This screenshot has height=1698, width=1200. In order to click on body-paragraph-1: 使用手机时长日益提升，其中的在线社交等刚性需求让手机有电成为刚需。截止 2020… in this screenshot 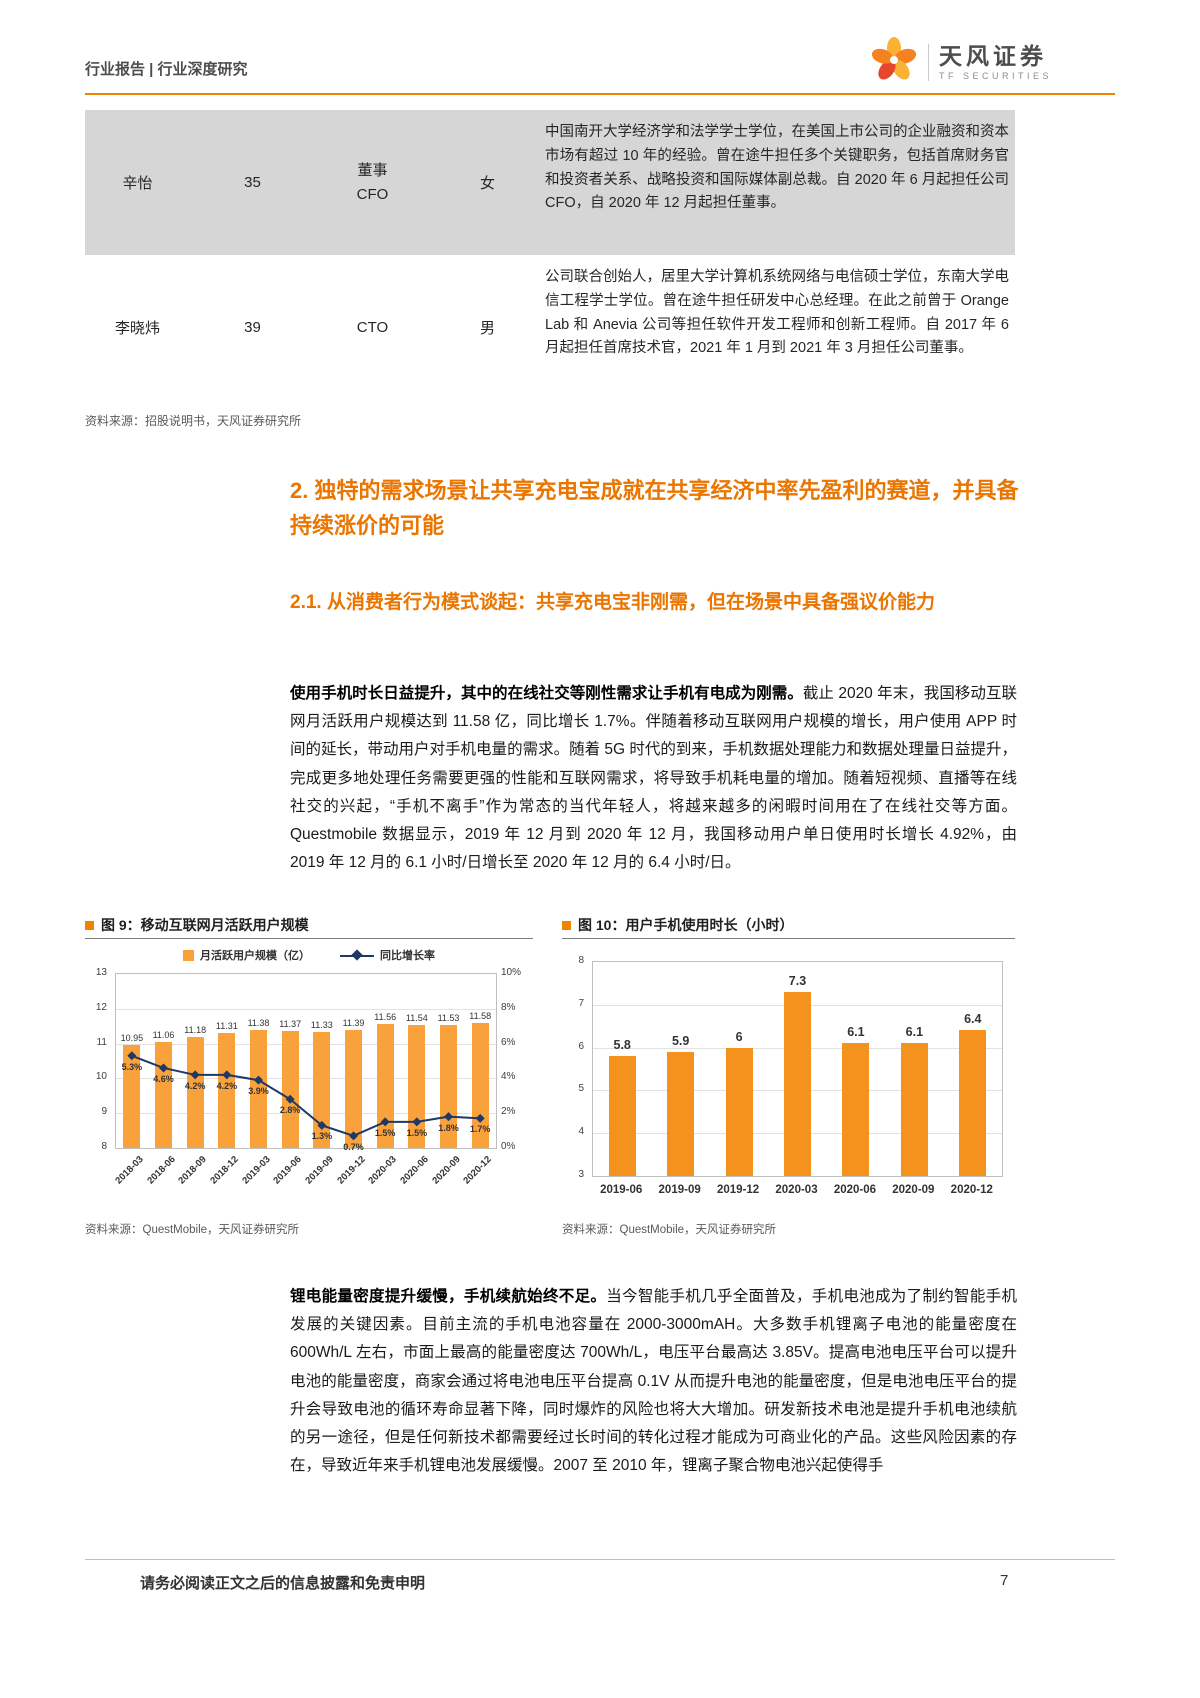, I will do `click(653, 778)`.